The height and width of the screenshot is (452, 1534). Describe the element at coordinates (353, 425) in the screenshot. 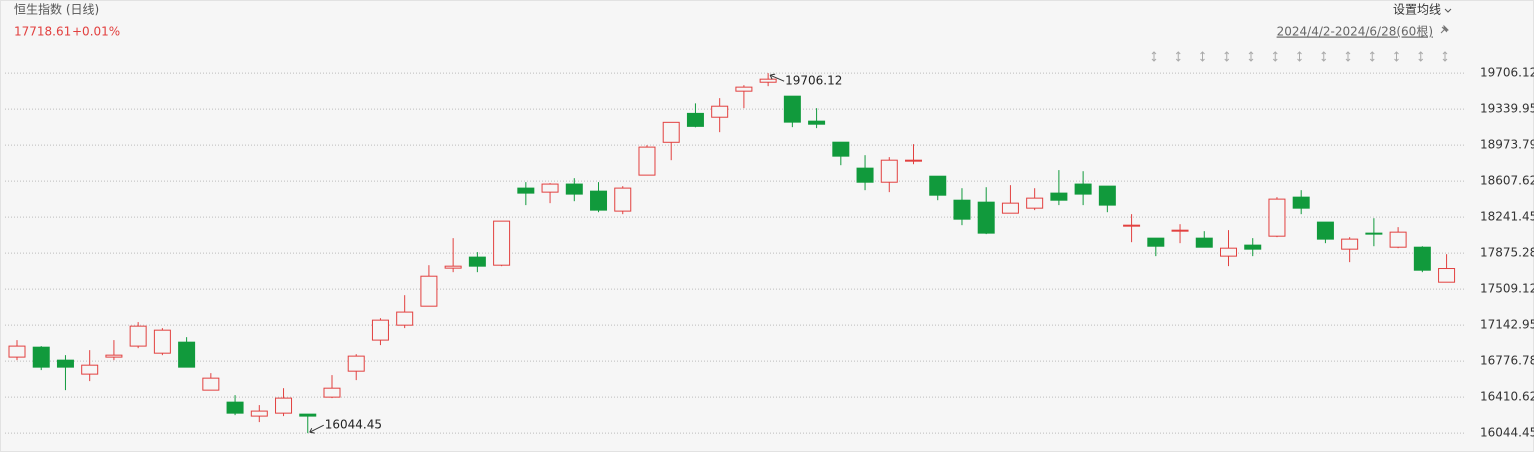

I see `annotation-label: 16044.45` at that location.